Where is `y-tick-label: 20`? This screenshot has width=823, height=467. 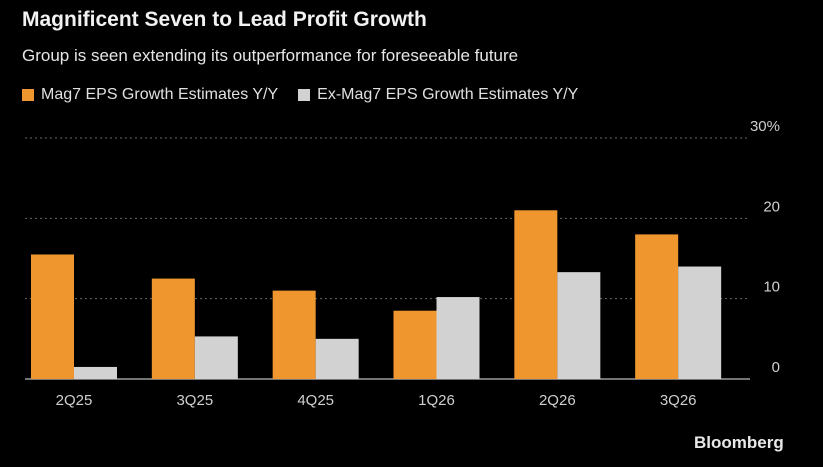
y-tick-label: 20 is located at coordinates (771, 206).